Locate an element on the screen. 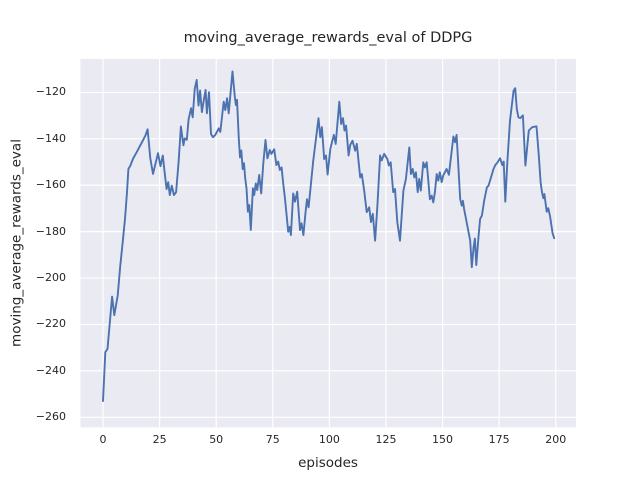 Image resolution: width=640 pixels, height=480 pixels. x-tick-label: 0 is located at coordinates (103, 439).